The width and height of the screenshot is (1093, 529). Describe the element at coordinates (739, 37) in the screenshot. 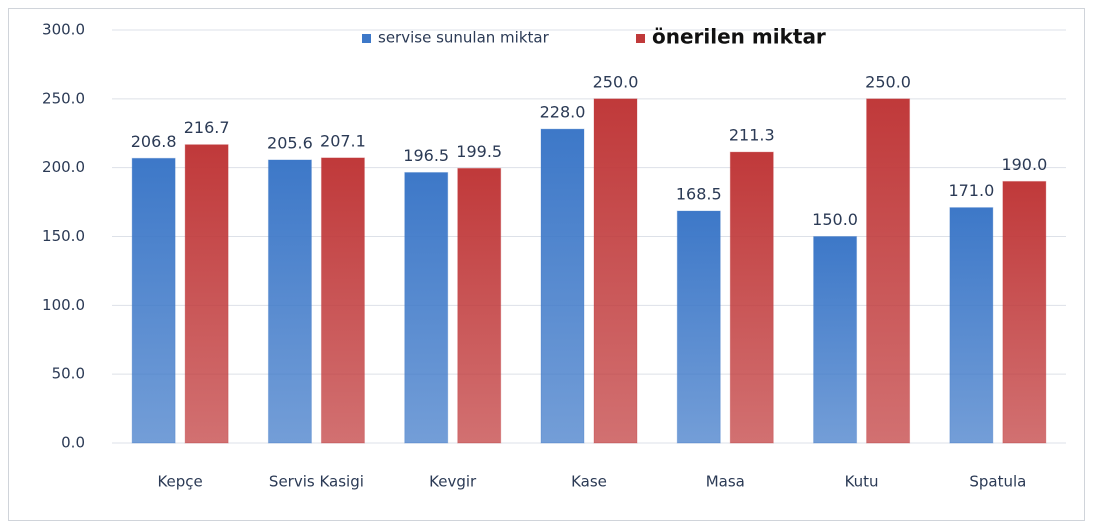

I see `legend-label: önerilen miktar` at that location.